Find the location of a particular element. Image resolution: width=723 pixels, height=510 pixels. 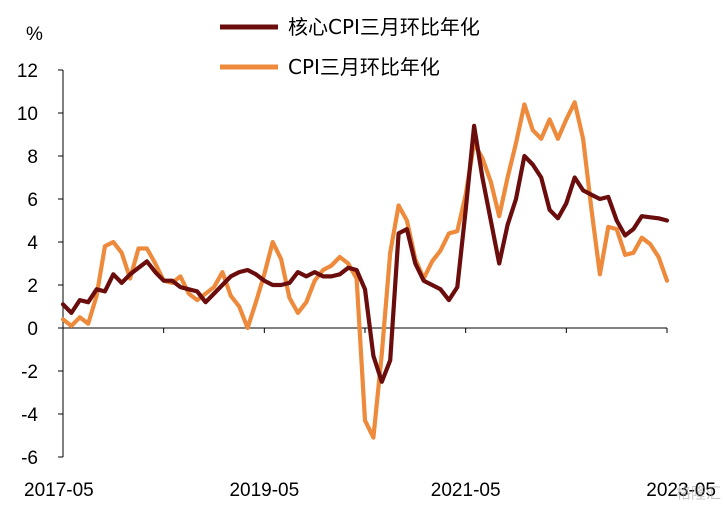

y-tick-label: 4 is located at coordinates (32, 243).